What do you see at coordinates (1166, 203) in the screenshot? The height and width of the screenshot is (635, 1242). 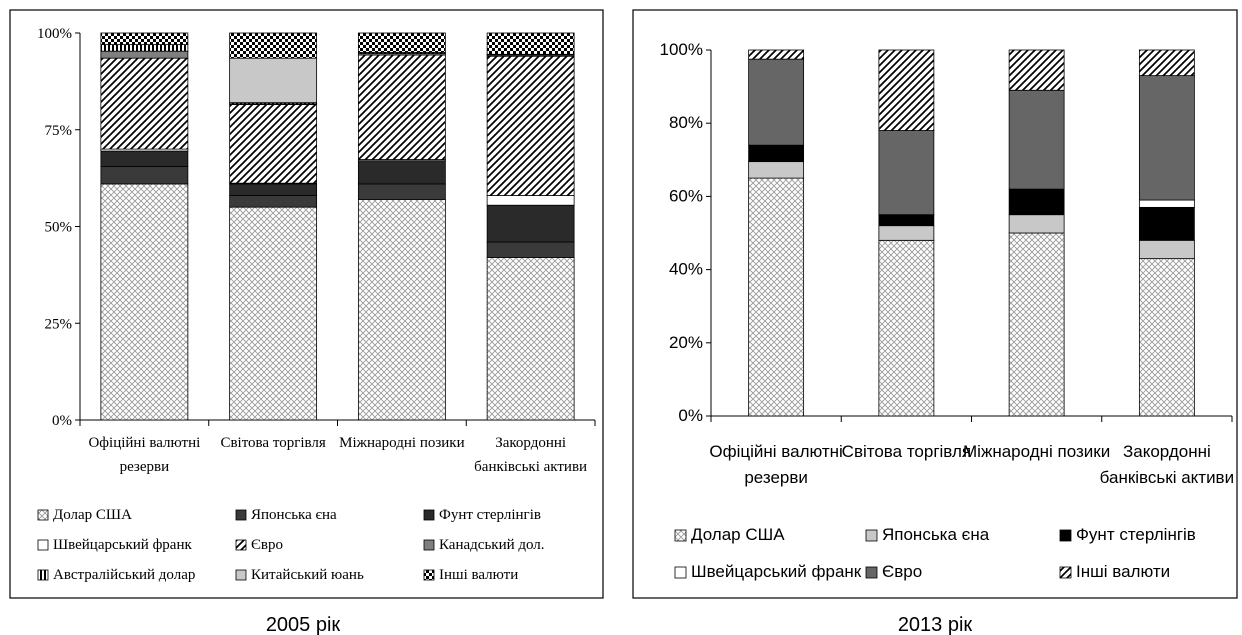 I see `bar-segment-швейцарський-франк-4` at bounding box center [1166, 203].